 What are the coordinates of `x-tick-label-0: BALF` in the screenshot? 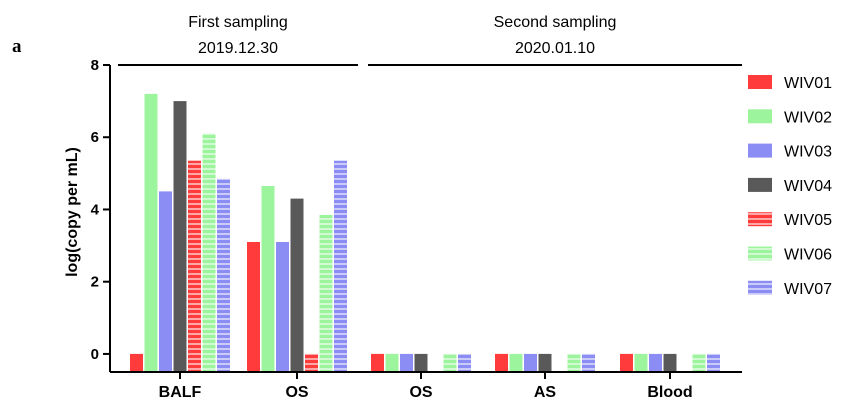 It's located at (180, 392).